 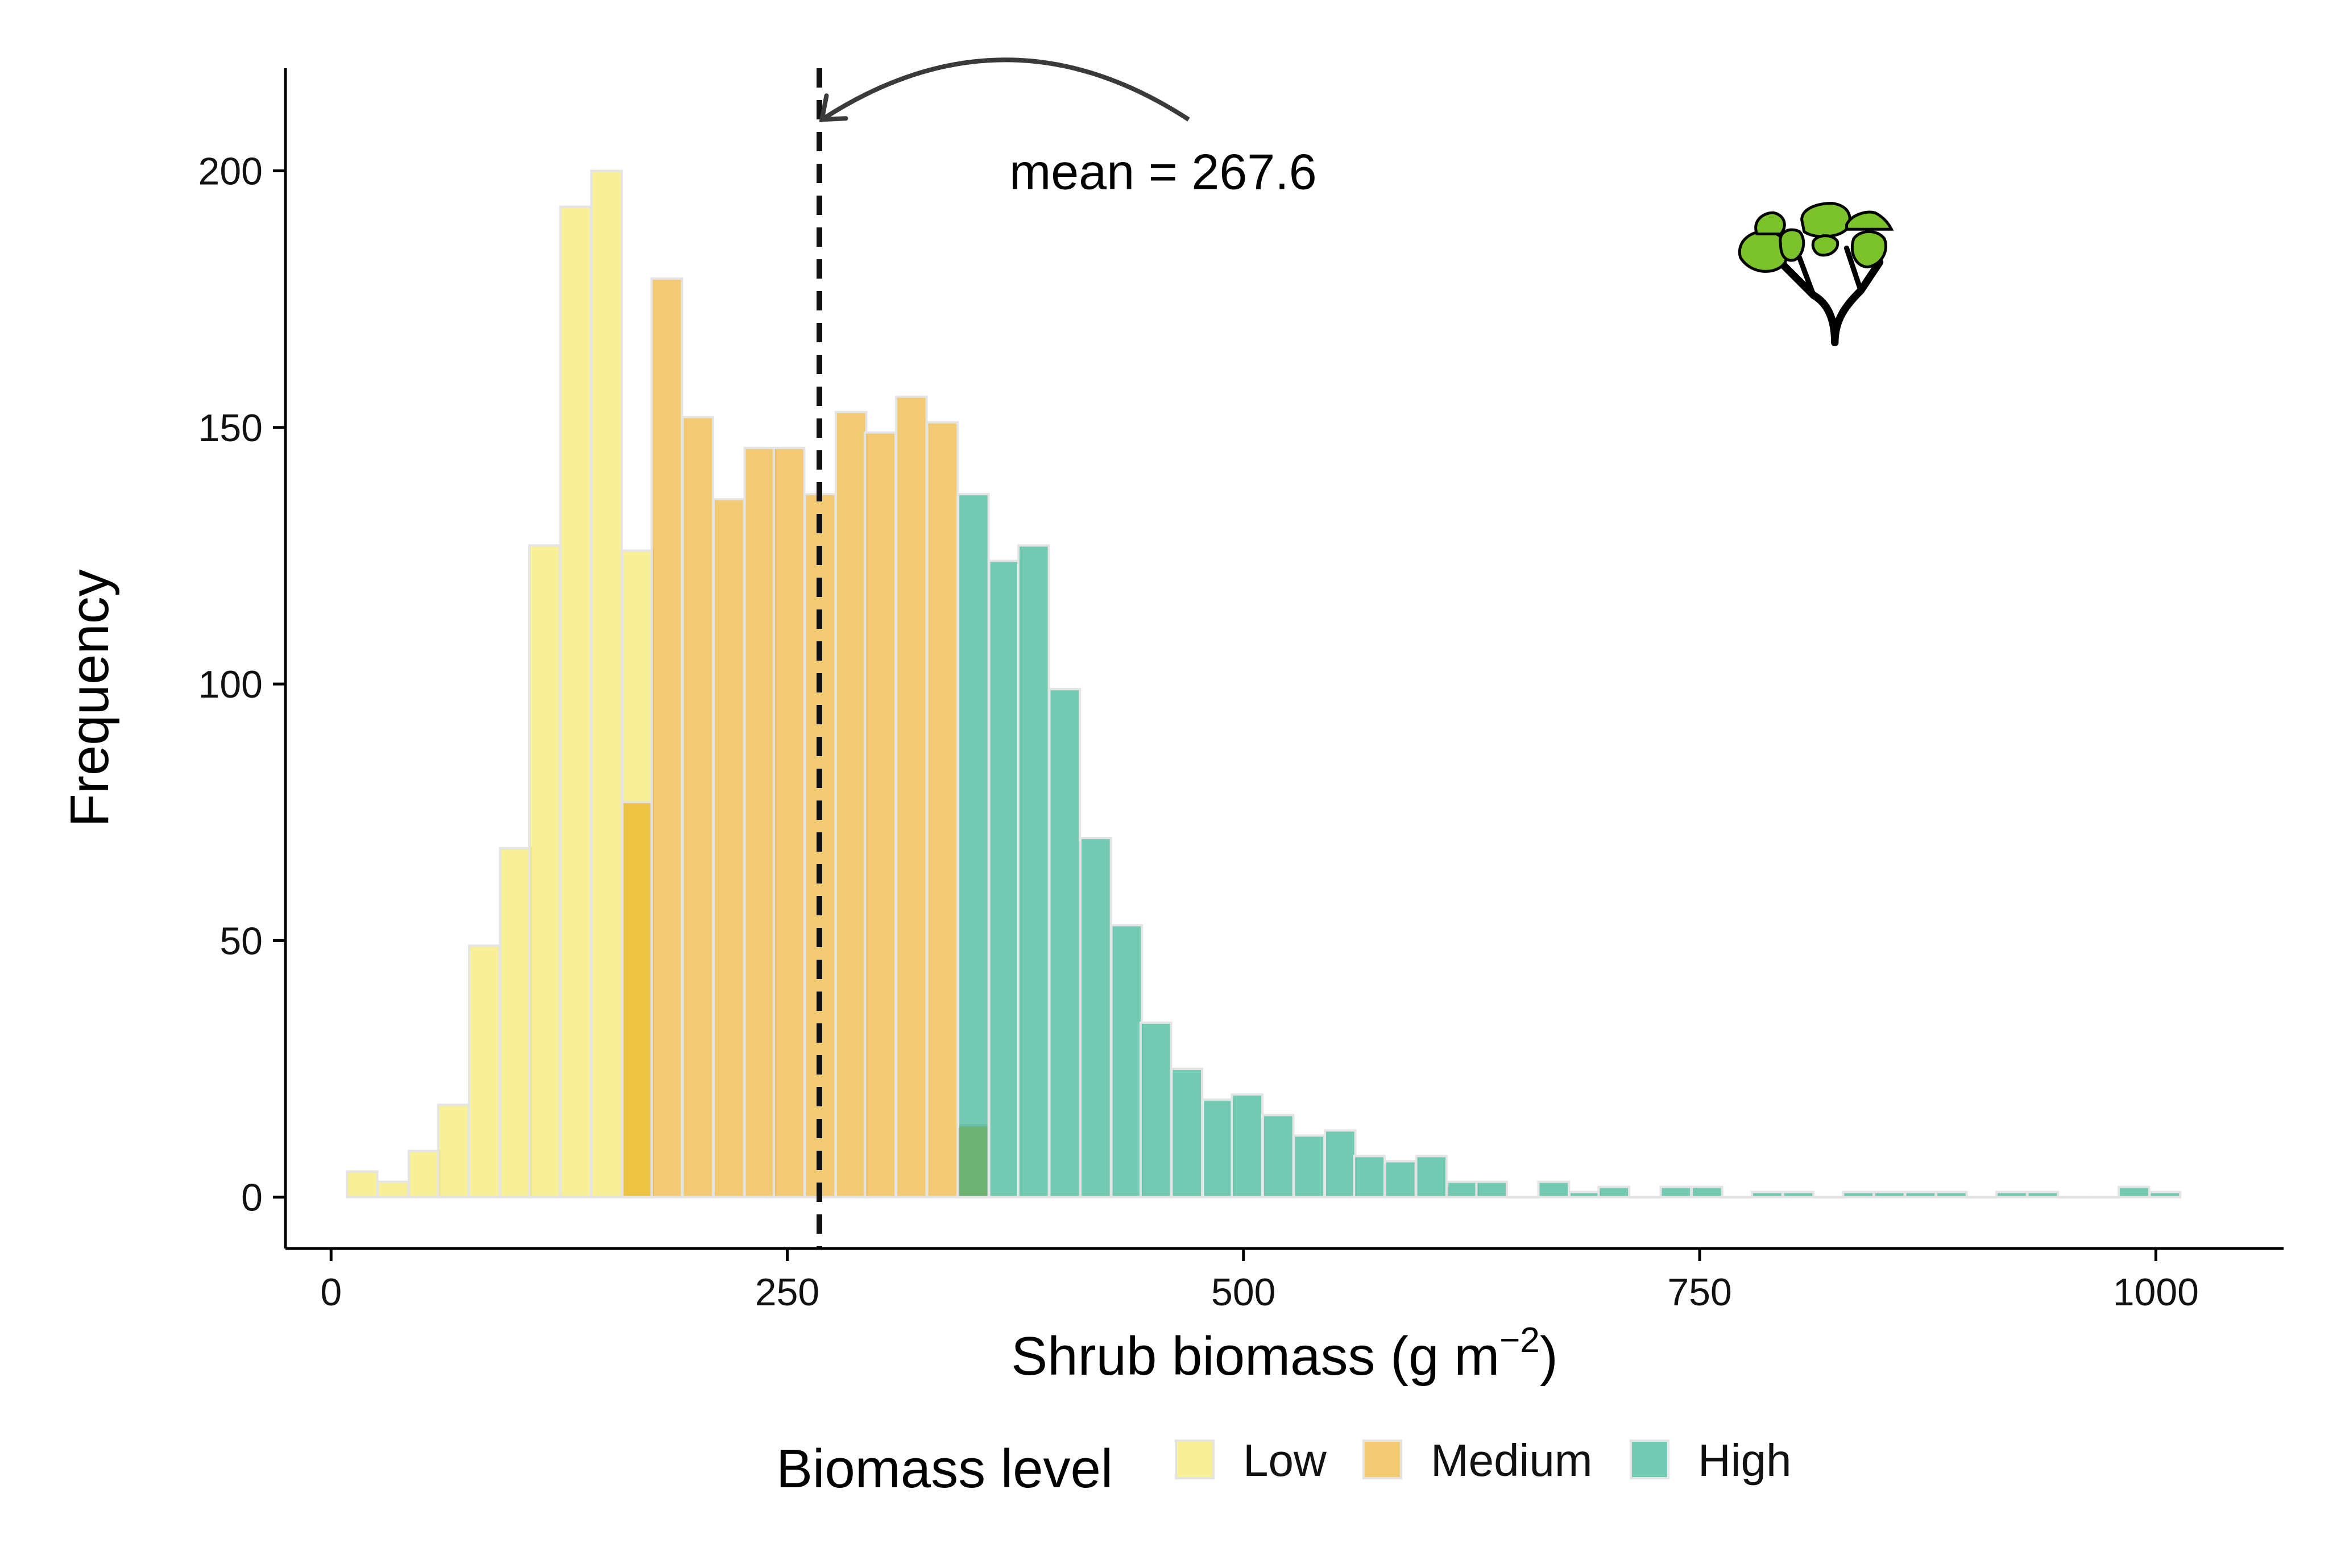 I want to click on y-tick-label-200: 200, so click(x=230, y=171).